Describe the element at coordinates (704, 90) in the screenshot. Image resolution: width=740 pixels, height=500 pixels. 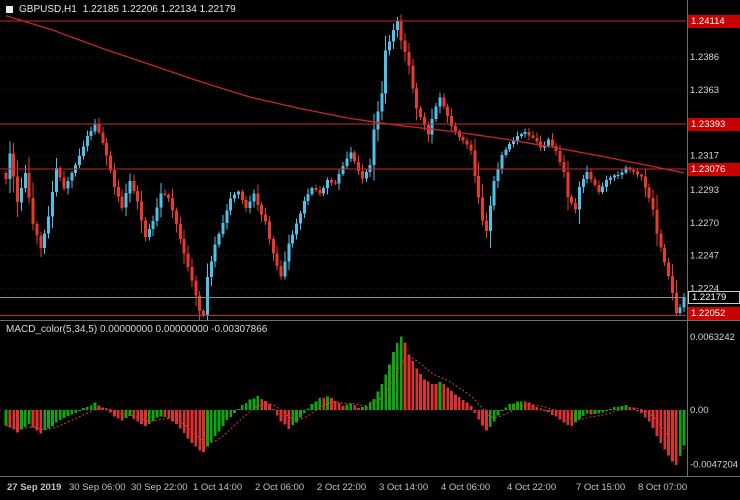
I see `price-tick-label: 1.2363` at that location.